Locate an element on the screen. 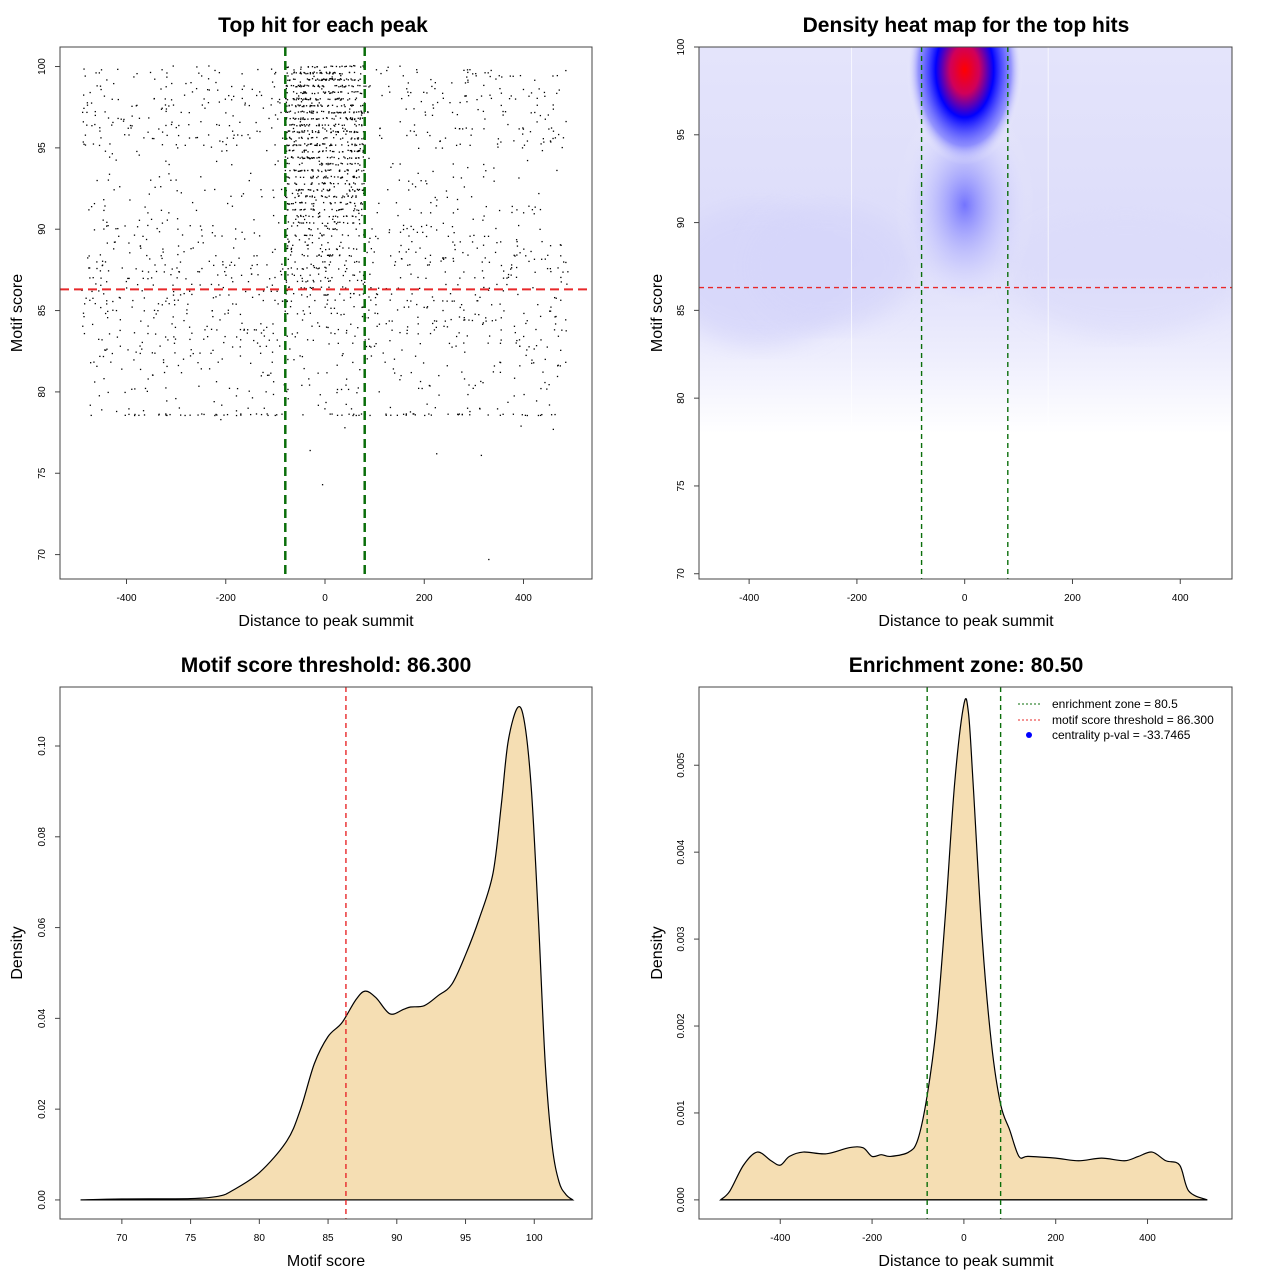 This screenshot has height=1285, width=1280. x-tick-label: -200 is located at coordinates (872, 1238).